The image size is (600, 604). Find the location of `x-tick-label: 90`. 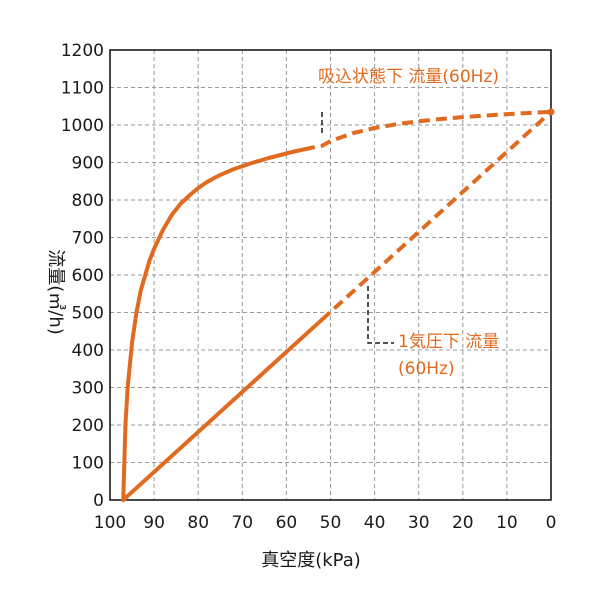

x-tick-label: 90 is located at coordinates (154, 523).